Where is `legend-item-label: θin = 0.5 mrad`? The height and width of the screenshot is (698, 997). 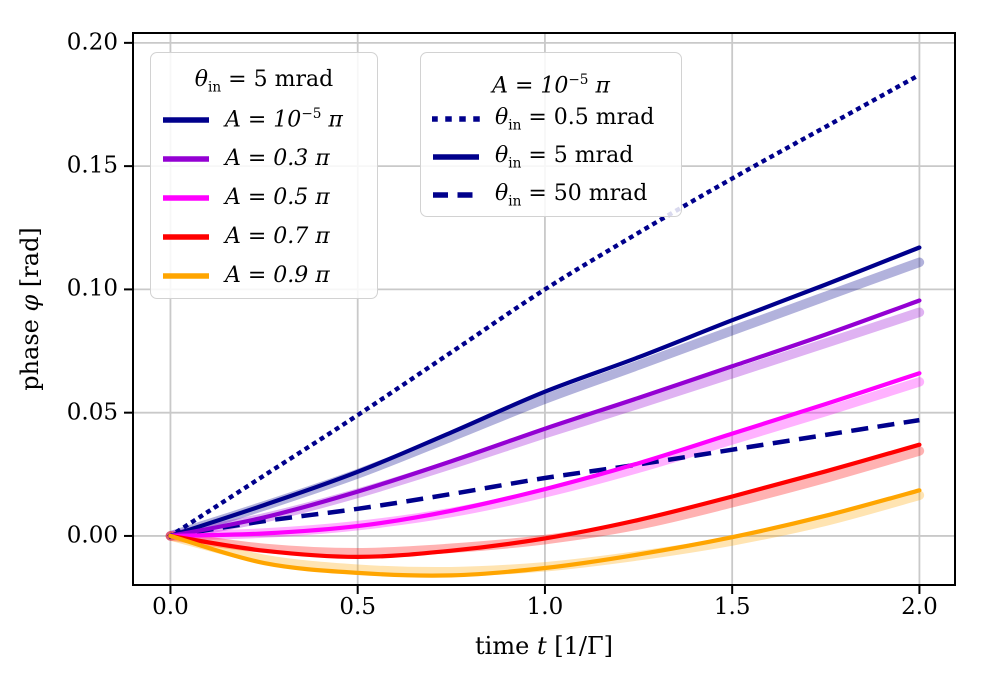 legend-item-label: θin = 0.5 mrad is located at coordinates (574, 119).